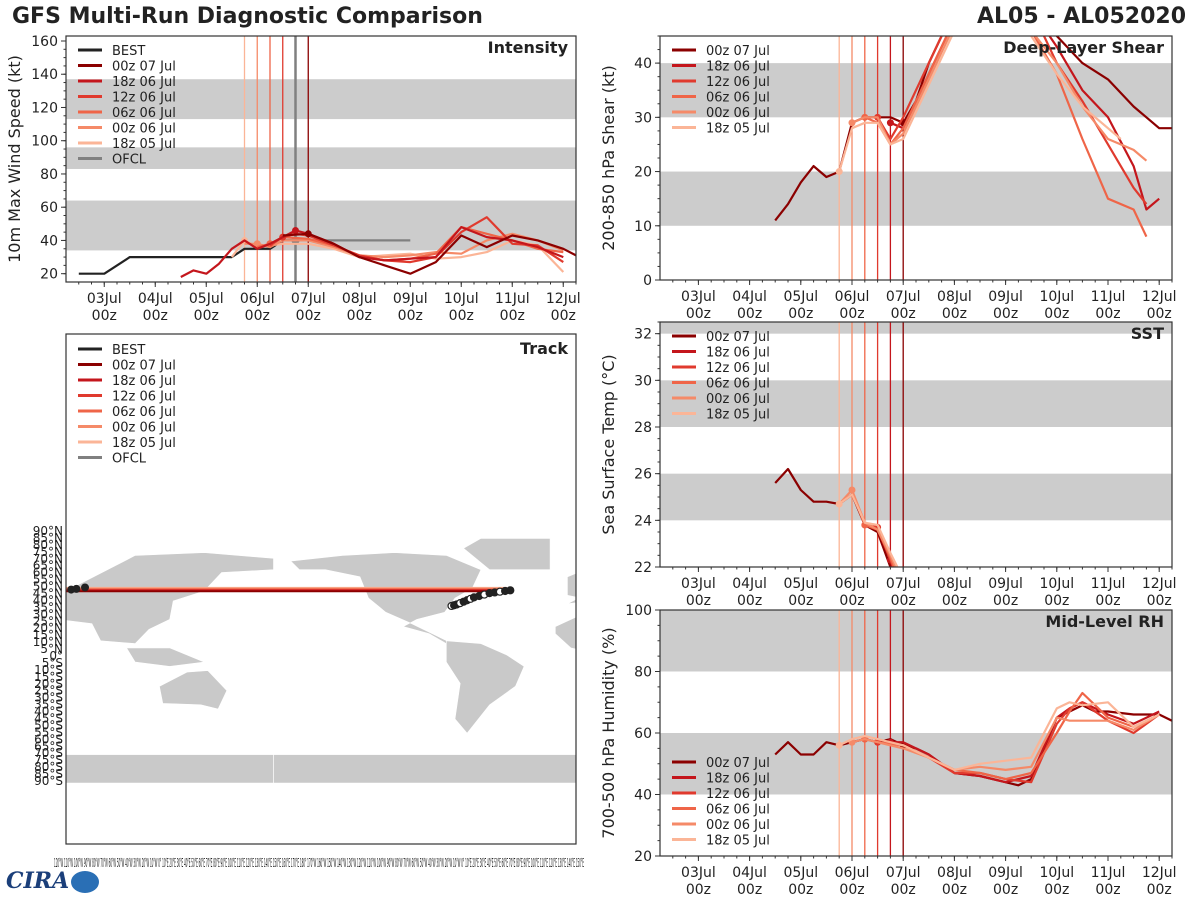  I want to click on sst-xtick-label: 03Jul, so click(698, 584).